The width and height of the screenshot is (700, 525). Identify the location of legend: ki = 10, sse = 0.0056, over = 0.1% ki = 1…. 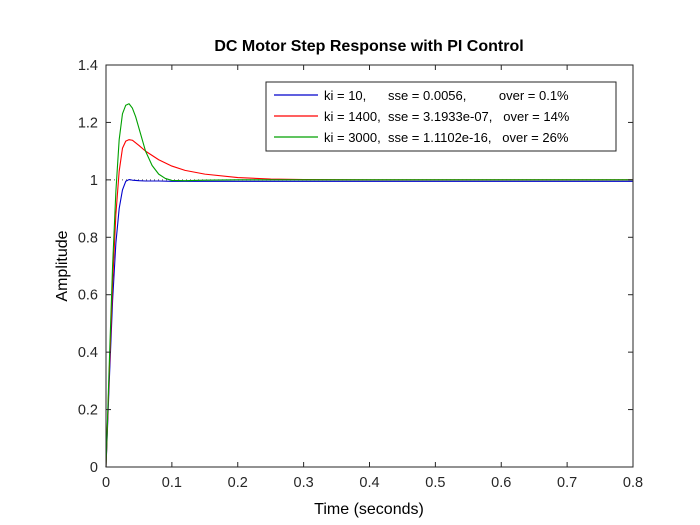
(441, 116).